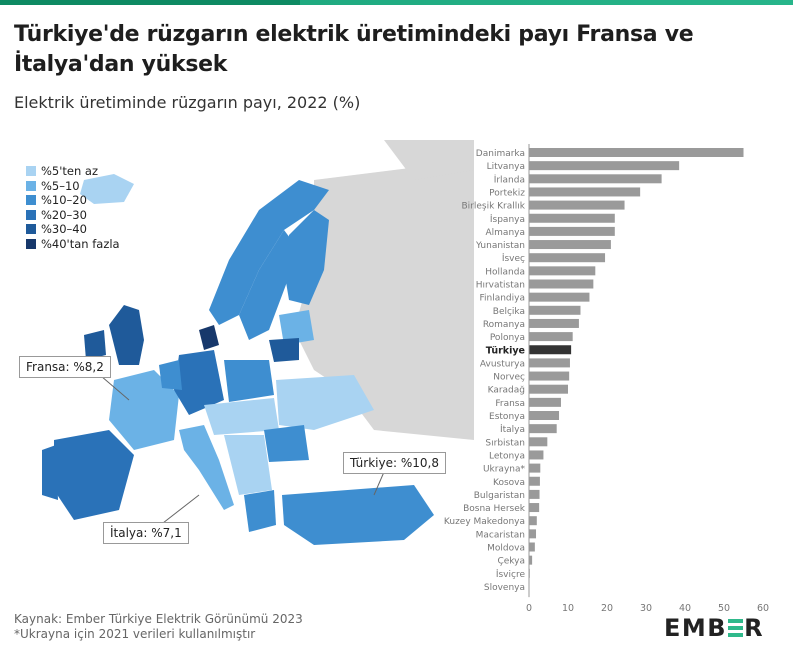 This screenshot has height=650, width=793. Describe the element at coordinates (550, 350) in the screenshot. I see `bar-highlight` at that location.